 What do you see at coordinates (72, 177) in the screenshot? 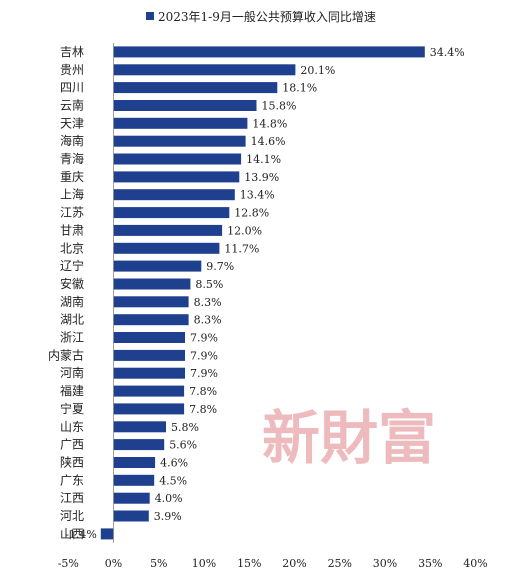
I see `category-label: 重庆` at bounding box center [72, 177].